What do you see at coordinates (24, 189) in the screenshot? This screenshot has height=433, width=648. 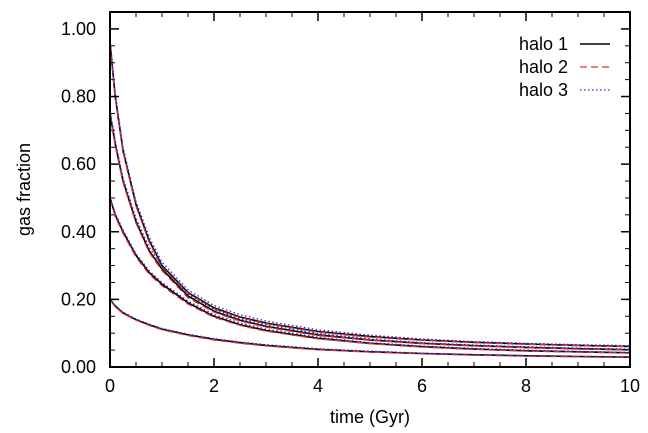 I see `y-axis-title: gas fraction` at bounding box center [24, 189].